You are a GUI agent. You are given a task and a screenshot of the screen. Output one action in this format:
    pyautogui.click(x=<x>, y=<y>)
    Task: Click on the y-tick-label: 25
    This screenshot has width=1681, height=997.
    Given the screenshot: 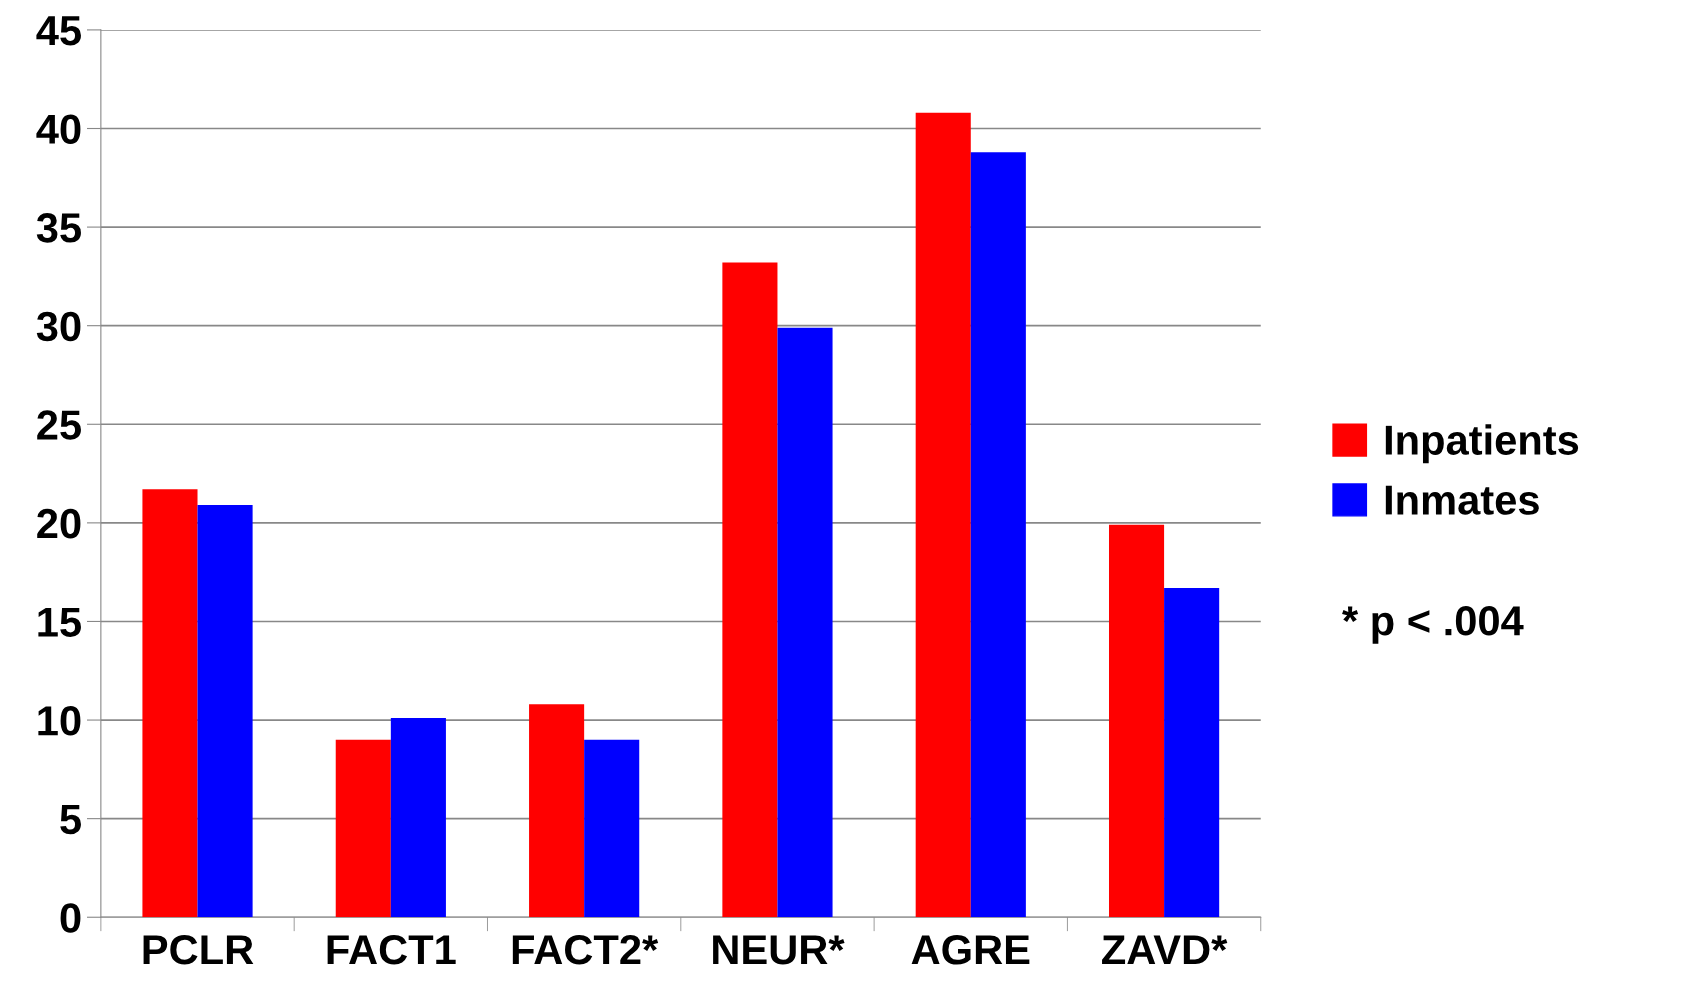 What is the action you would take?
    pyautogui.click(x=59, y=425)
    